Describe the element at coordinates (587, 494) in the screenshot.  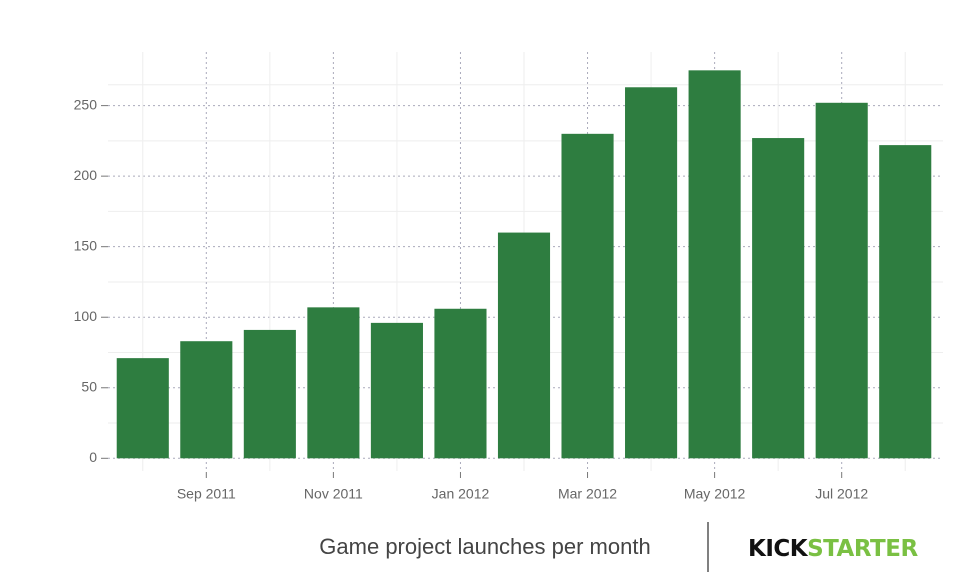
I see `x-tick-label: Mar 2012` at that location.